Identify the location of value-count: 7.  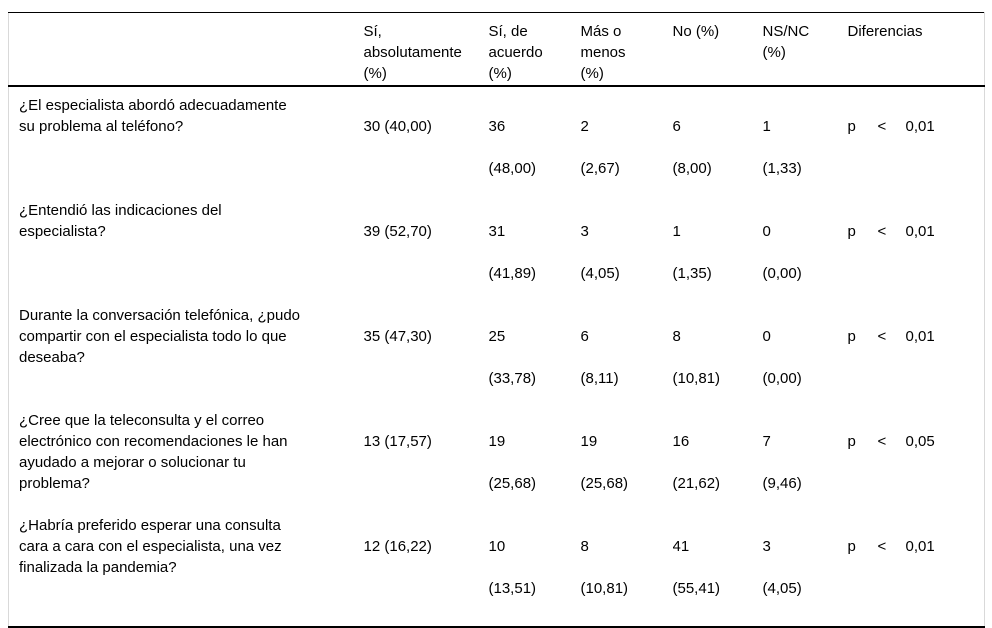
(766, 441).